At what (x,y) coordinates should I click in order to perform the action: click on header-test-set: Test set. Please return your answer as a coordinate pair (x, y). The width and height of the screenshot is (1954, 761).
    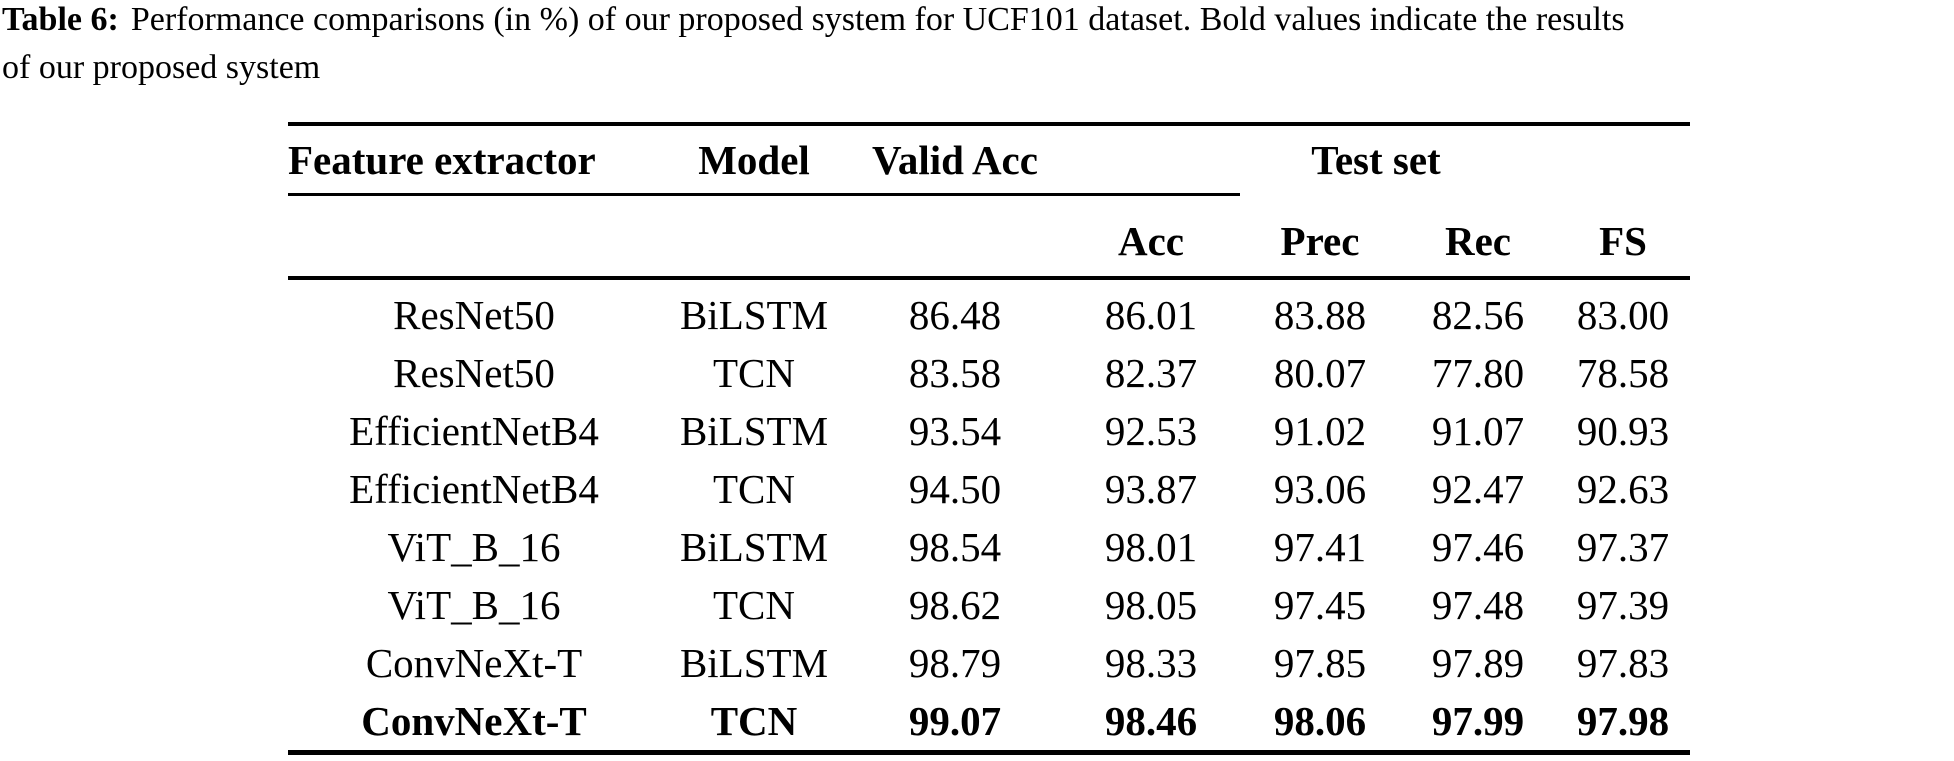
    Looking at the image, I should click on (1376, 159).